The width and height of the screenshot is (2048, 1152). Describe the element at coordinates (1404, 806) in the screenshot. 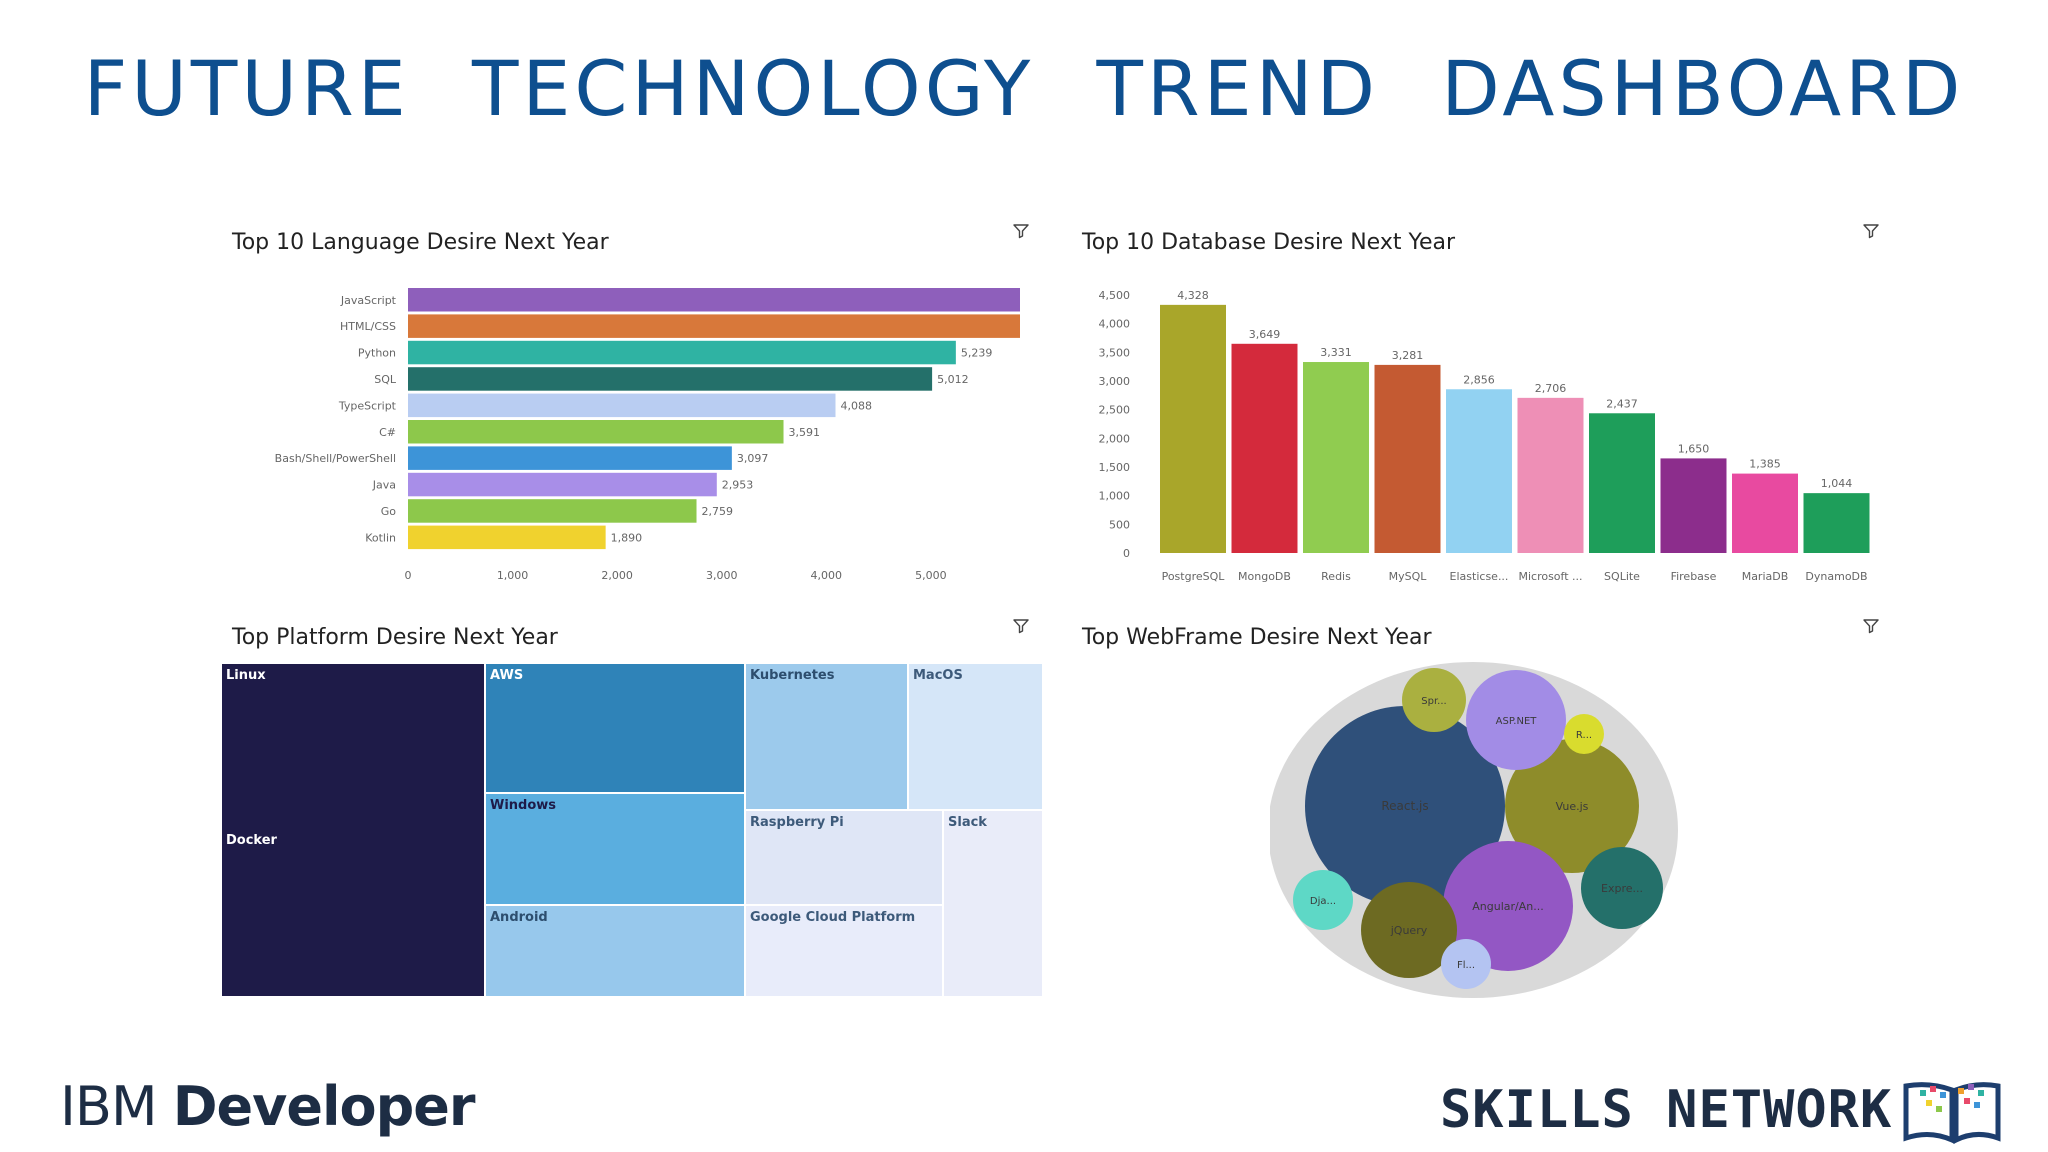

I see `bubble-label: React.js` at that location.